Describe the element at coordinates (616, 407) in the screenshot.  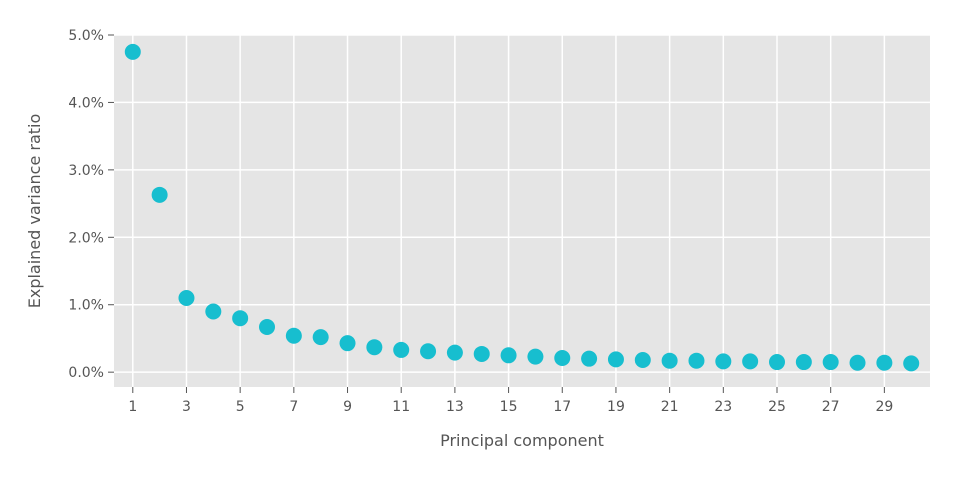
I see `x-tick-label: 19` at that location.